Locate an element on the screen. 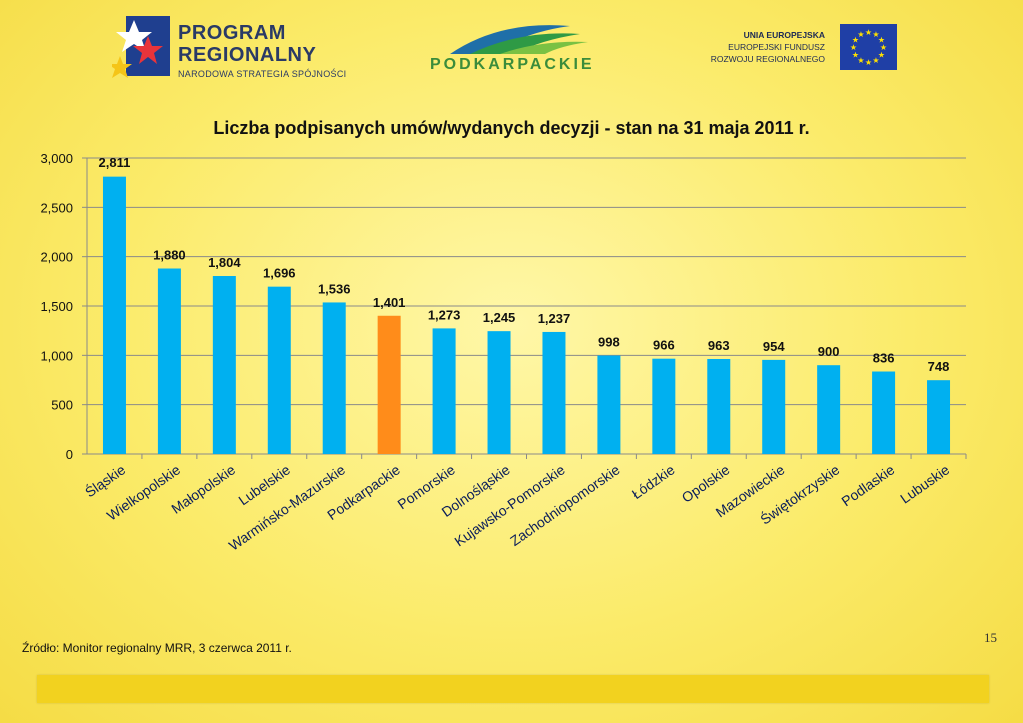 This screenshot has width=1023, height=723. data-label: 963 is located at coordinates (719, 345).